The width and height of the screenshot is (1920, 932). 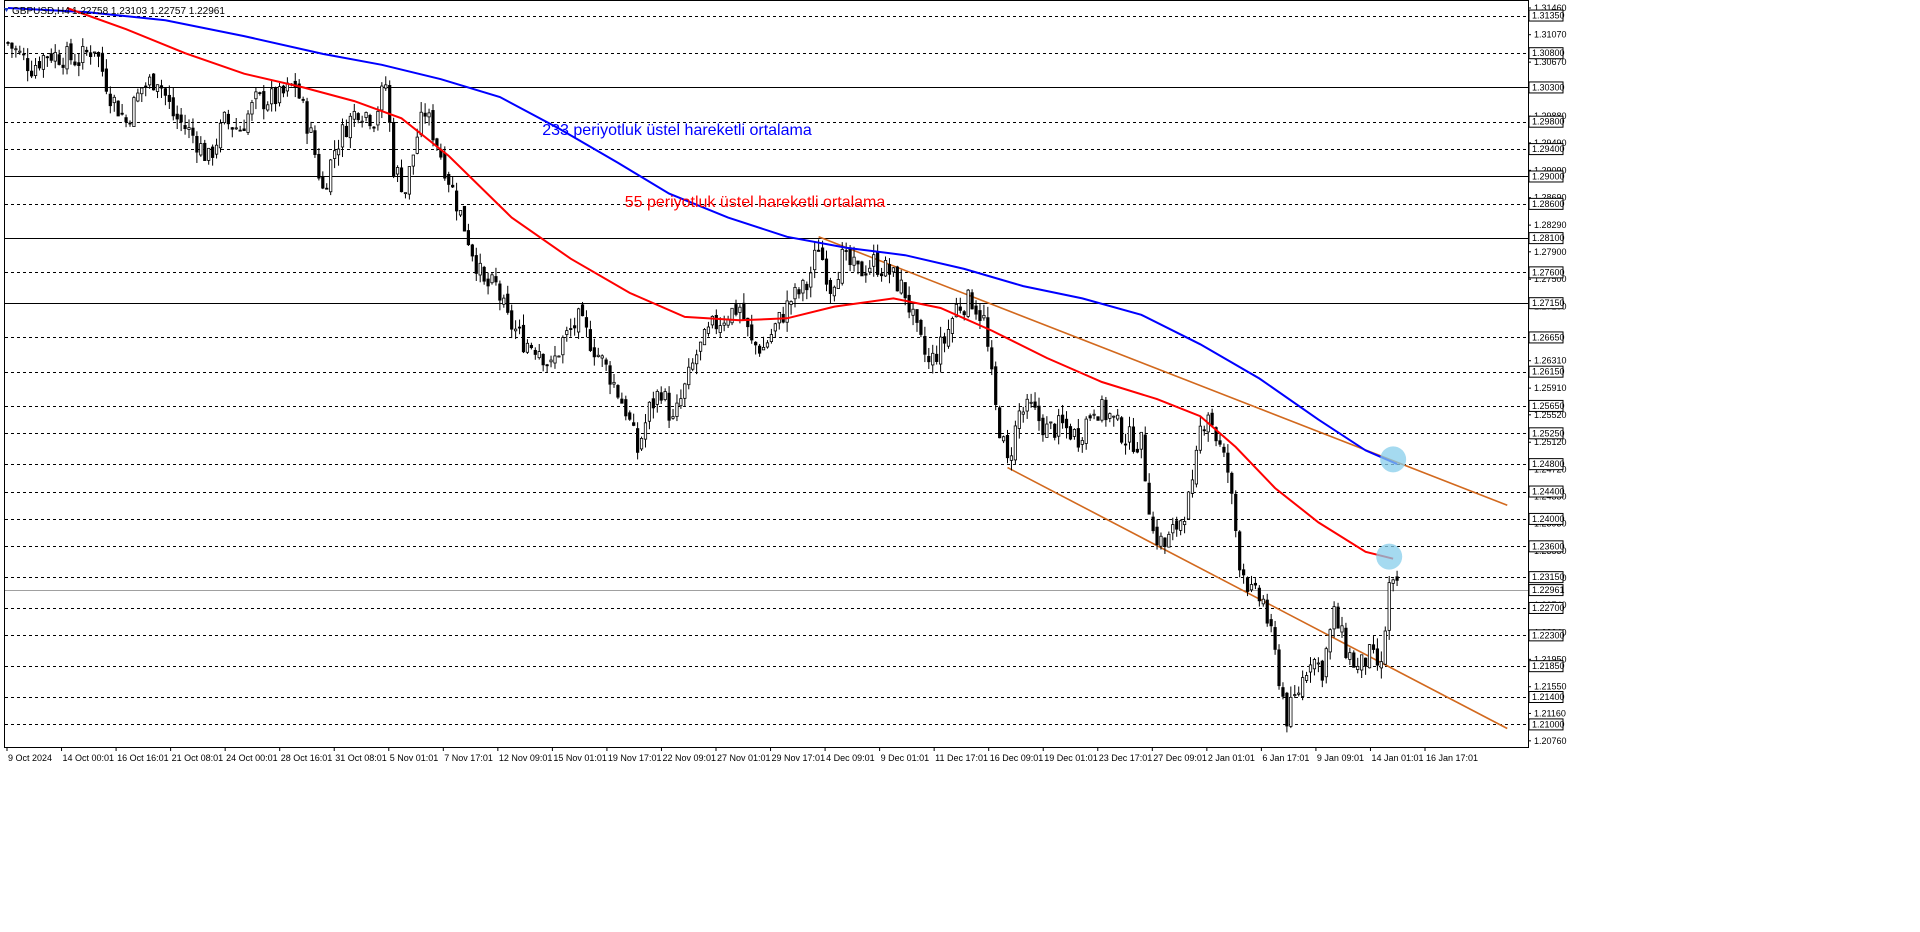 What do you see at coordinates (1550, 8) in the screenshot?
I see `price-tick-label-0: 1.31460` at bounding box center [1550, 8].